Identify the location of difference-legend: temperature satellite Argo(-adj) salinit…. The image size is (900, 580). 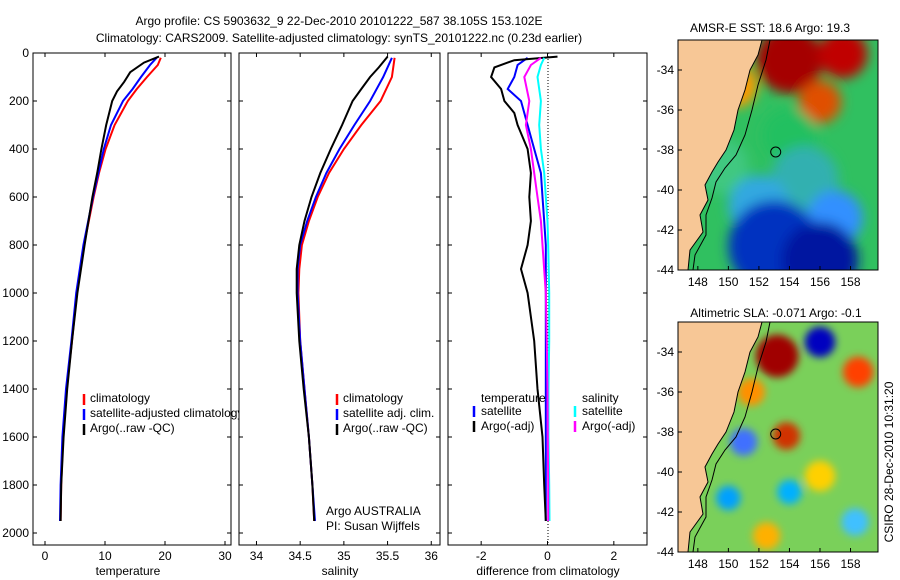
(553, 412).